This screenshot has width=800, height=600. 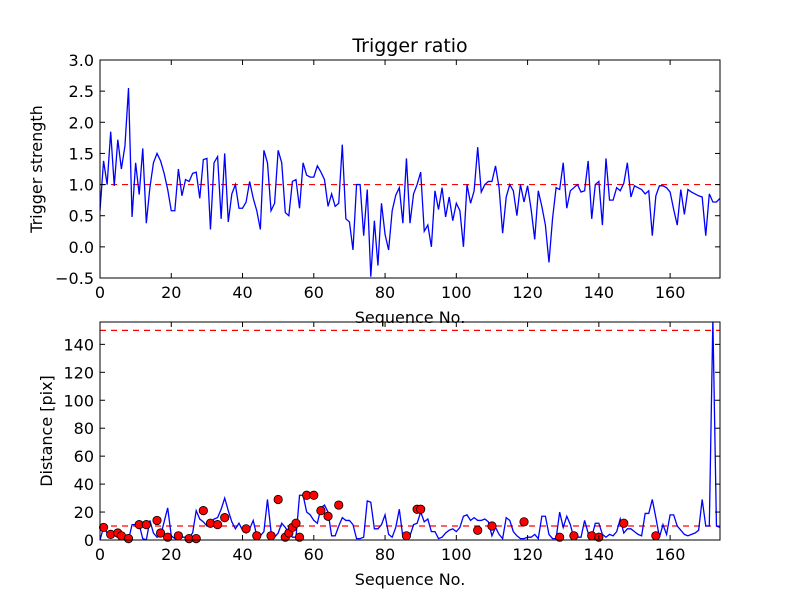 I want to click on y-tick-label: 100, so click(x=78, y=400).